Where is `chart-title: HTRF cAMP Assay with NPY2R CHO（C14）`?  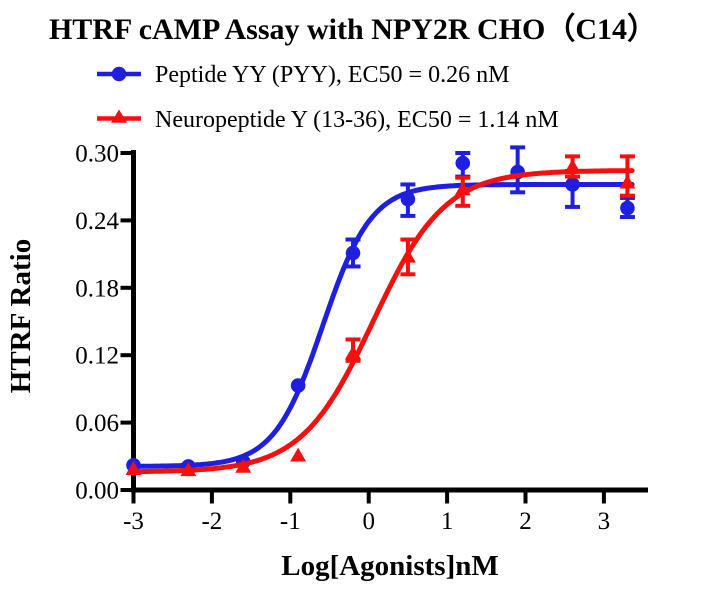 chart-title: HTRF cAMP Assay with NPY2R CHO（C14） is located at coordinates (353, 29).